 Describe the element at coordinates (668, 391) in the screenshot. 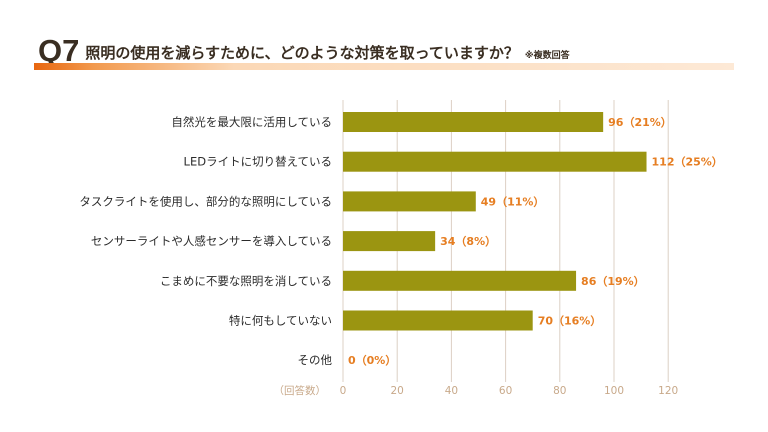

I see `x-tick-label: 120` at that location.